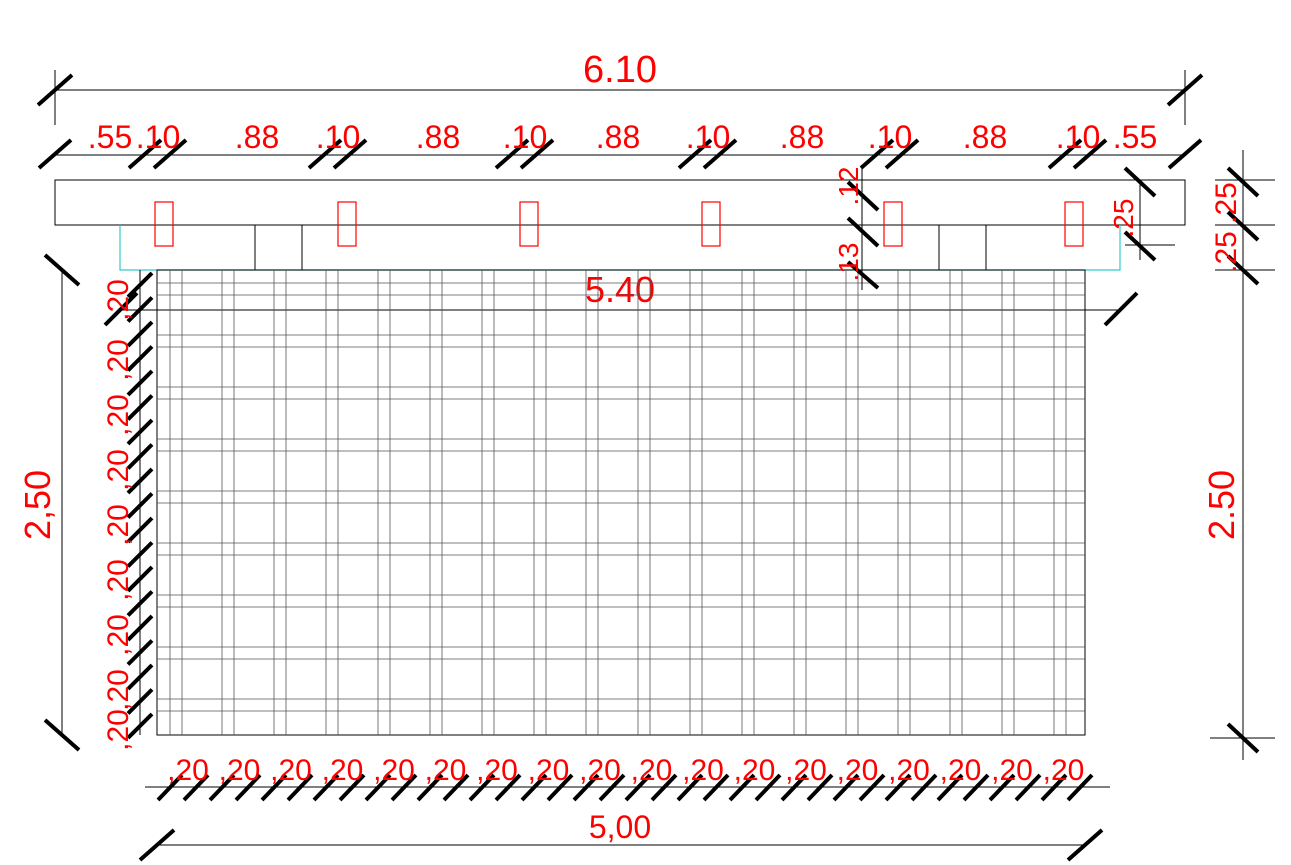 This screenshot has height=865, width=1291. I want to click on top-segment-label-0: .55, so click(110, 137).